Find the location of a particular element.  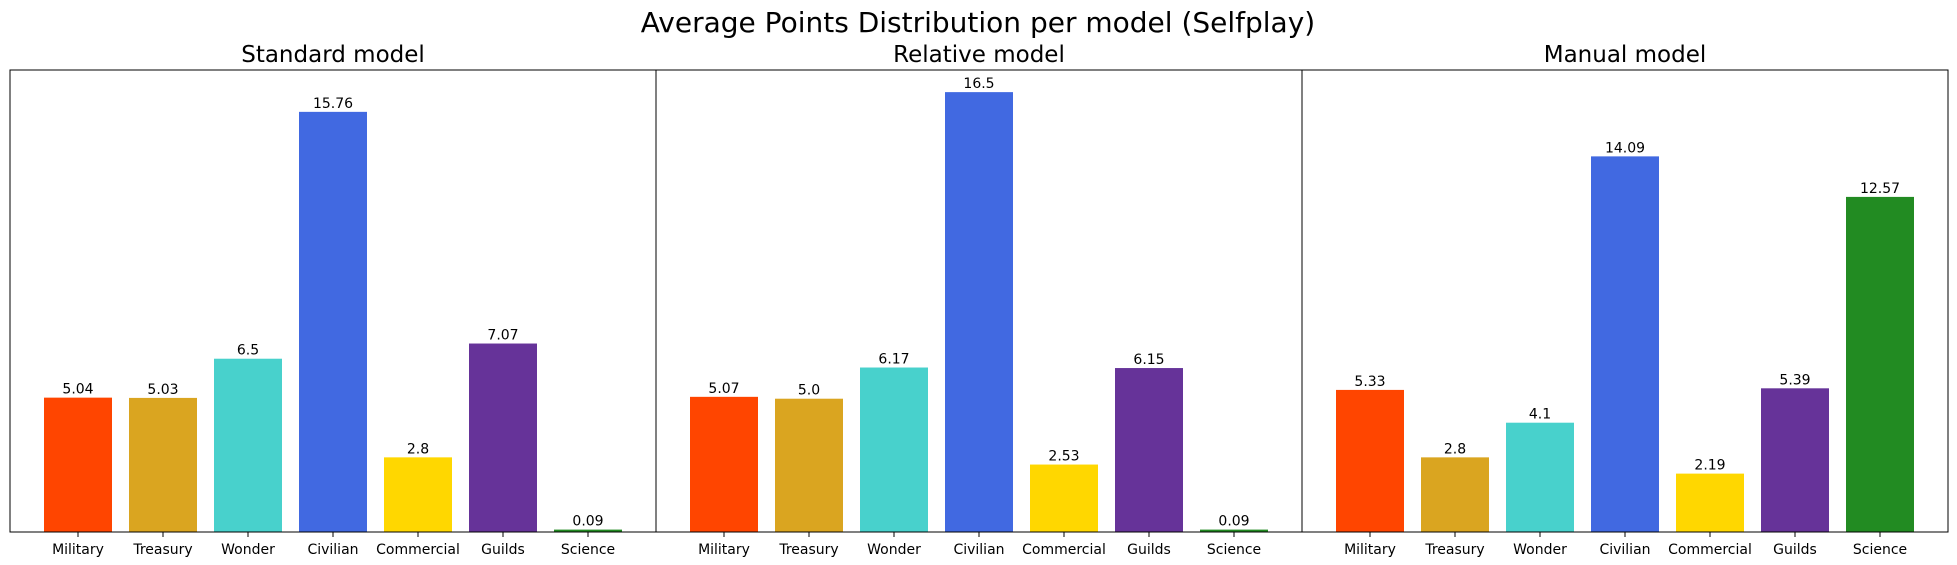

bar-value-label: 6.15 is located at coordinates (1148, 360).